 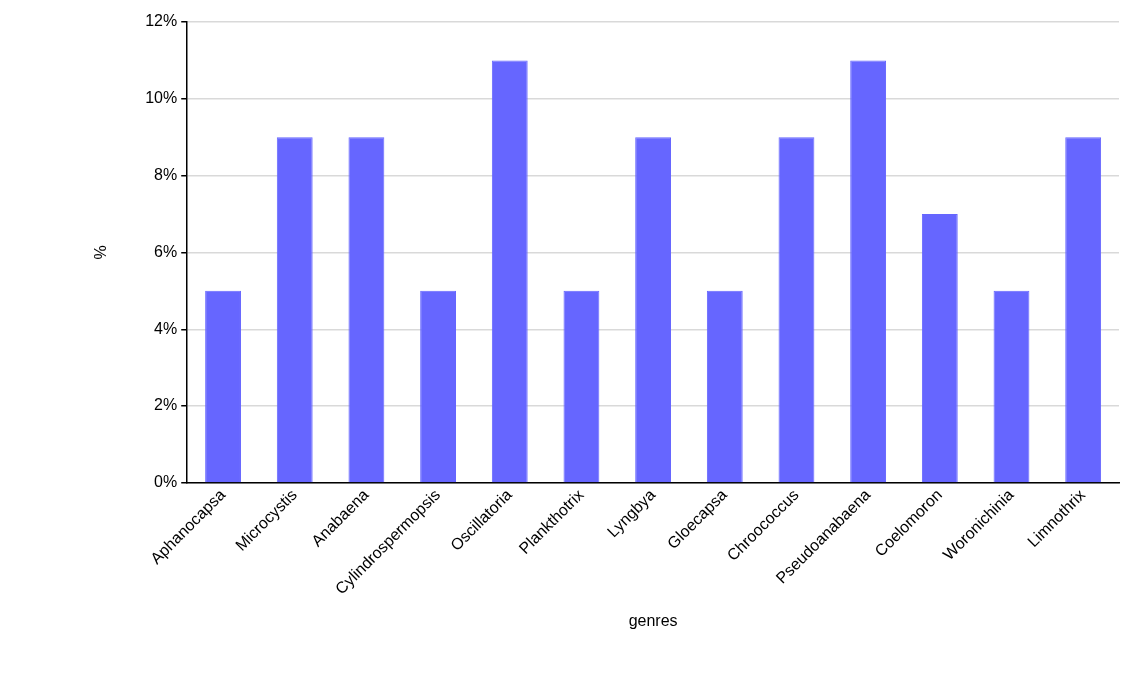 I want to click on y-axis-title: %, so click(x=101, y=252).